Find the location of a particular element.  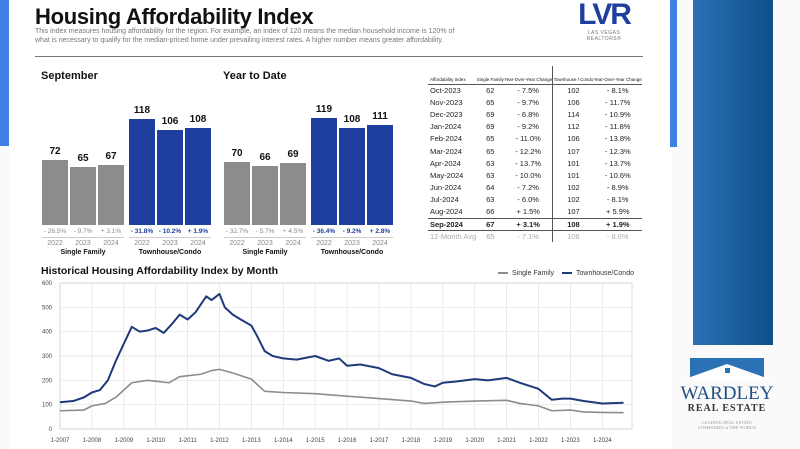

bar-change: - 5.7% is located at coordinates (265, 231).